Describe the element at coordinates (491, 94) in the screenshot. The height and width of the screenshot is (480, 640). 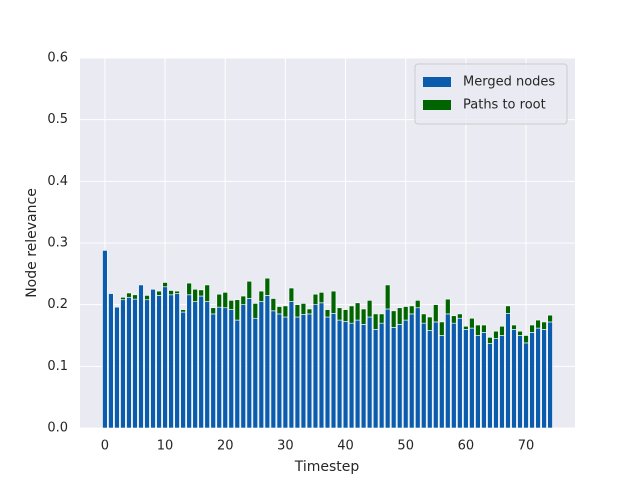
I see `legend-box` at that location.